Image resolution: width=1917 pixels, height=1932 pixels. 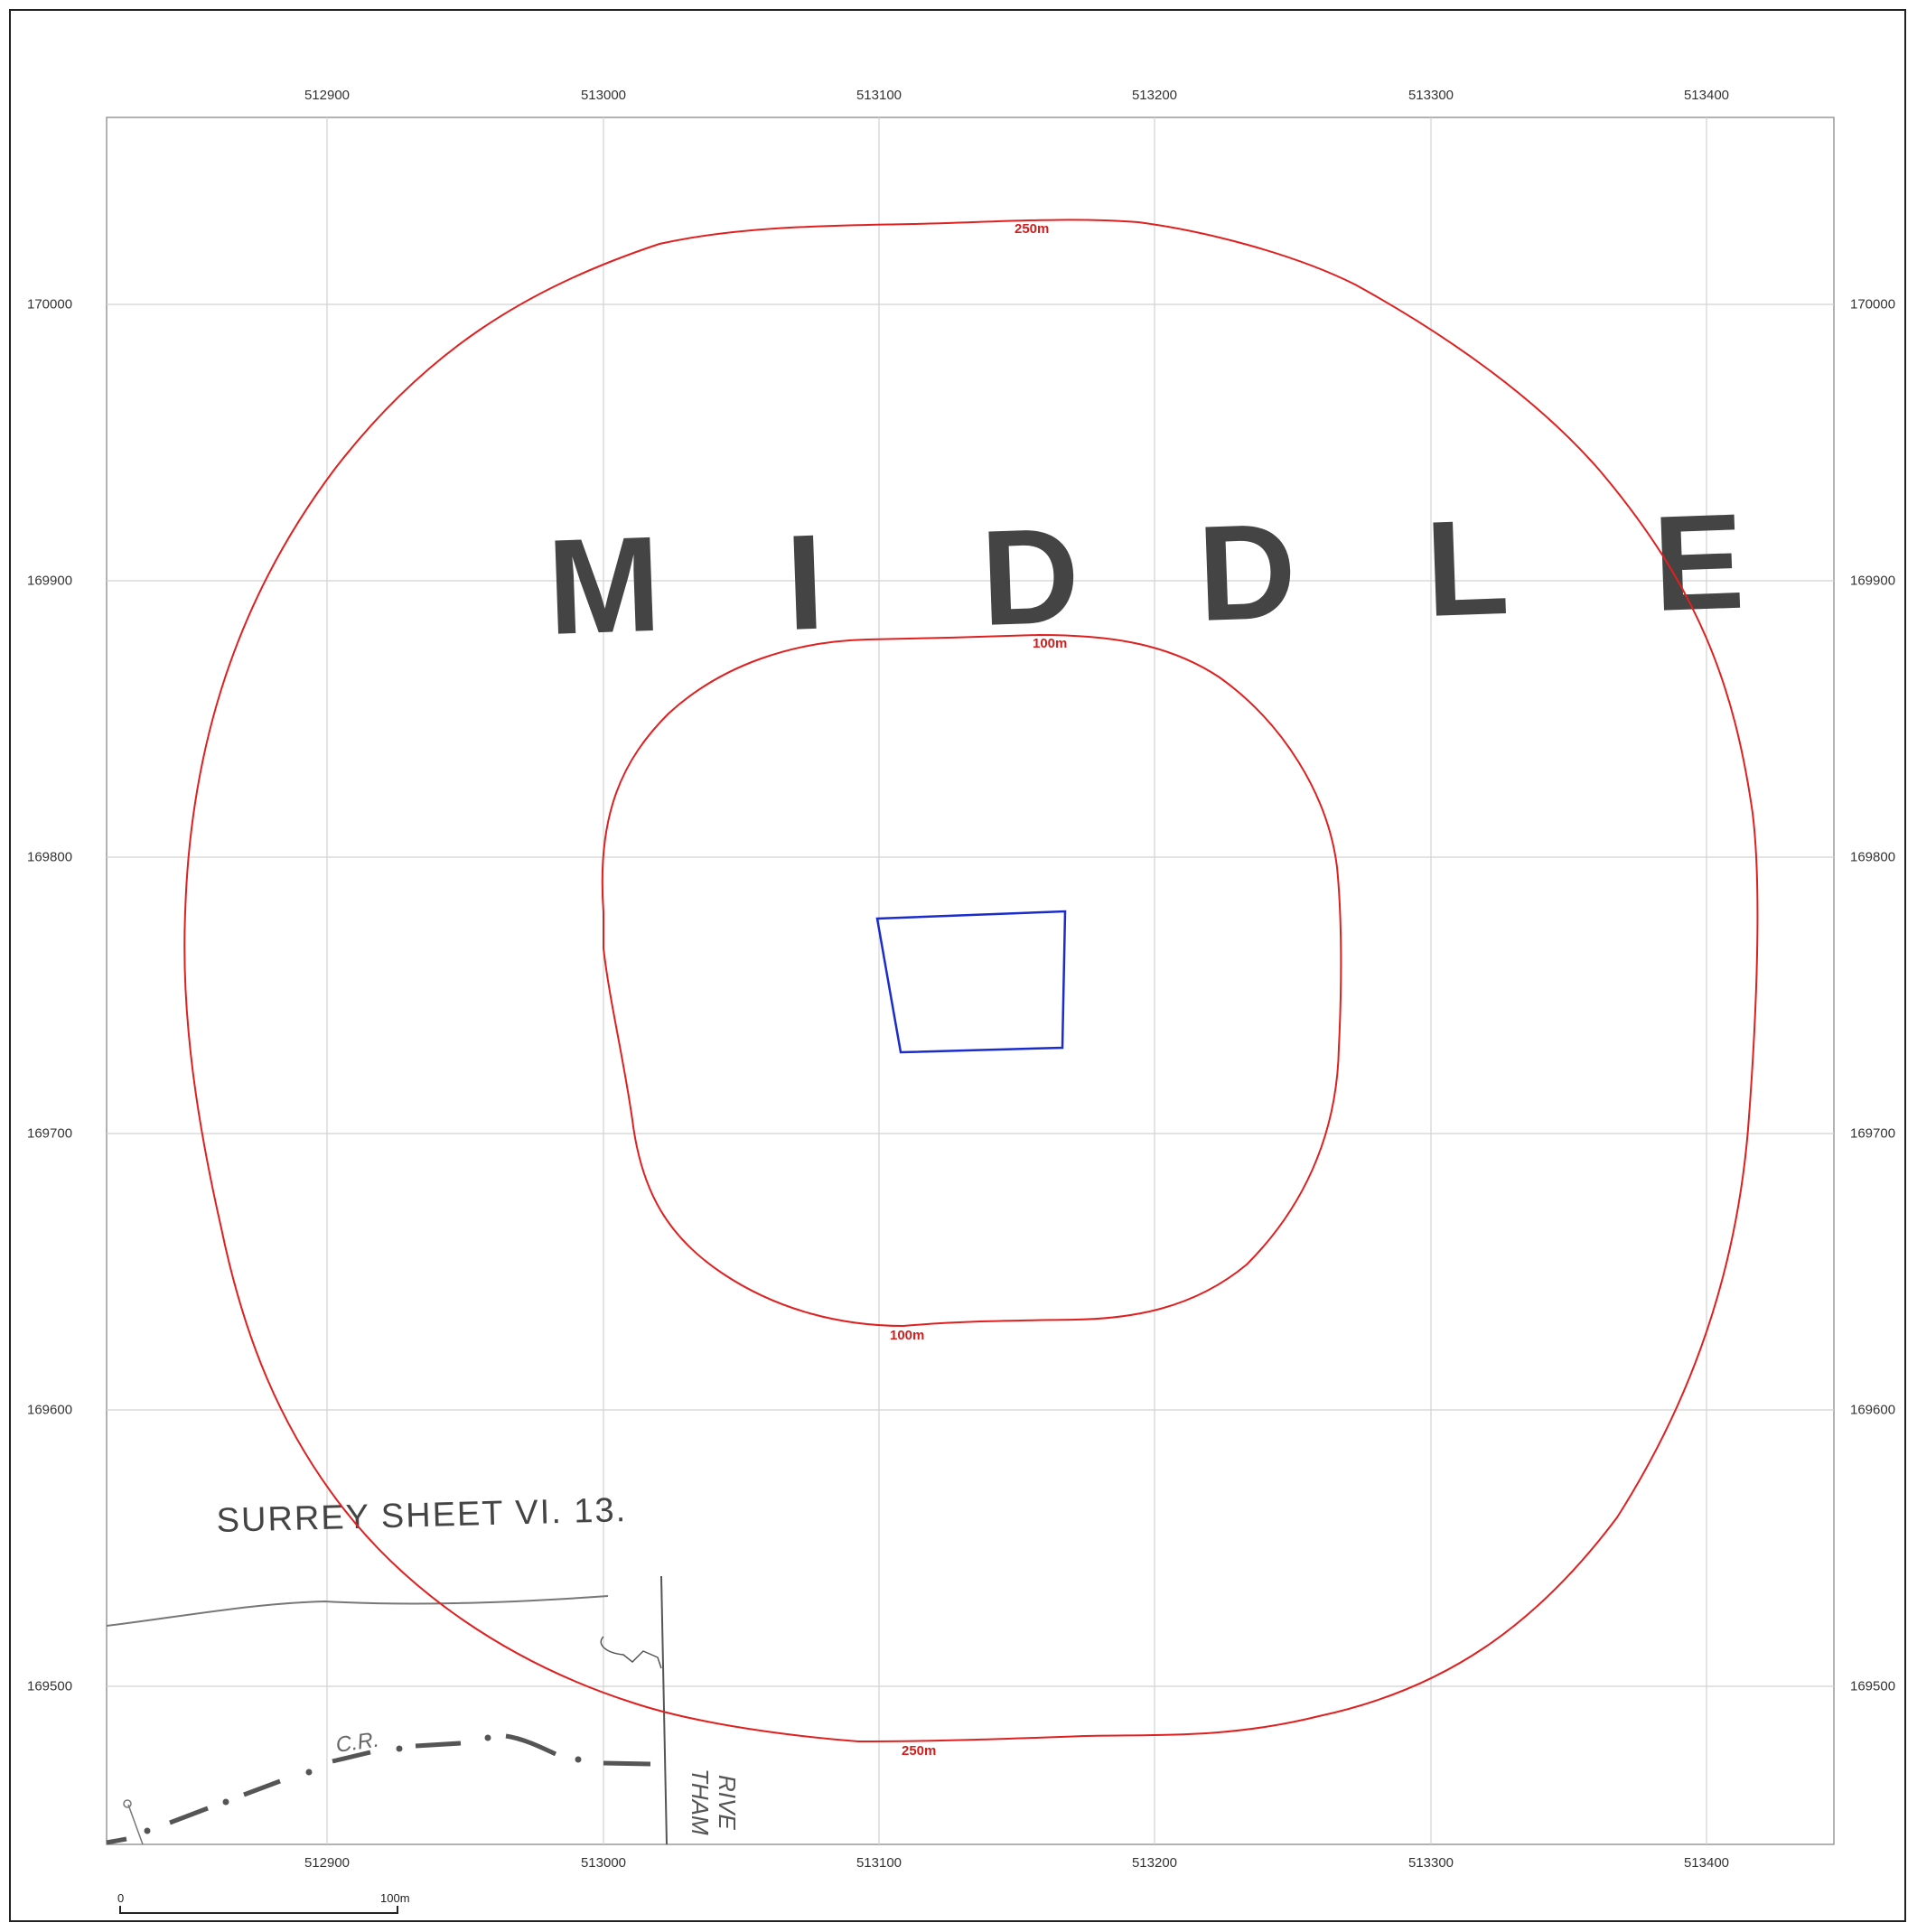 What do you see at coordinates (1873, 581) in the screenshot?
I see `northing-label-right: 169900` at bounding box center [1873, 581].